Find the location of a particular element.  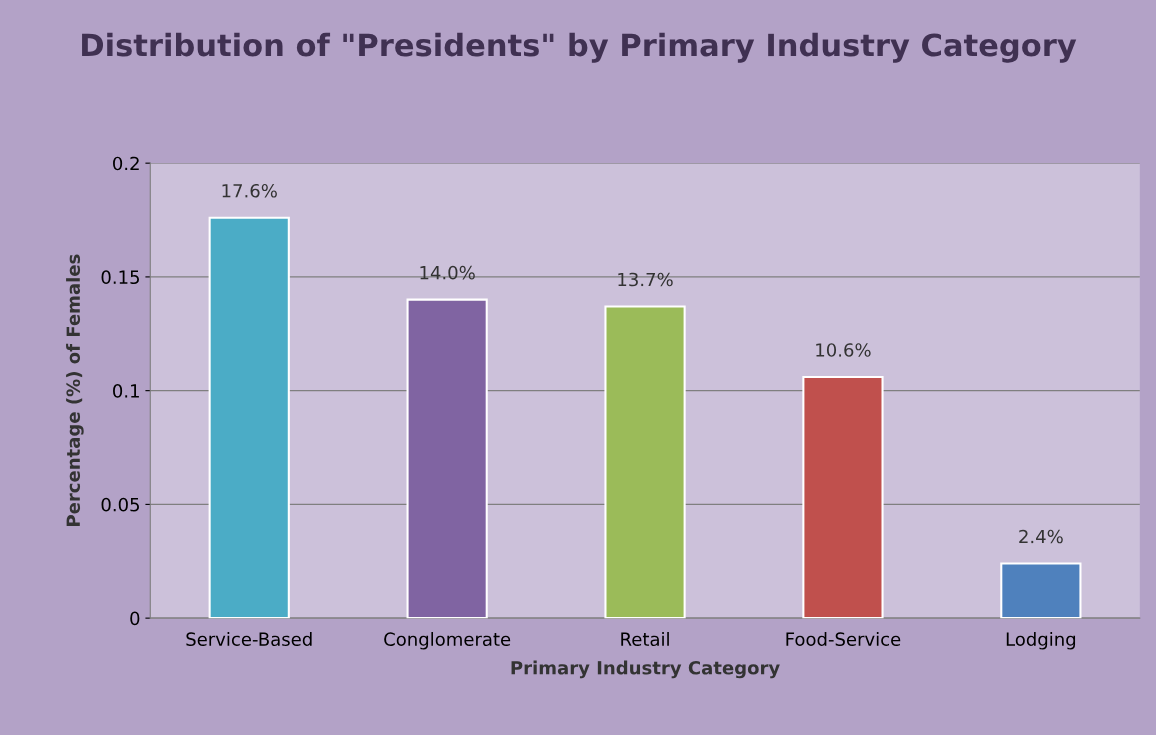

x-tick-label: Lodging is located at coordinates (1041, 641).